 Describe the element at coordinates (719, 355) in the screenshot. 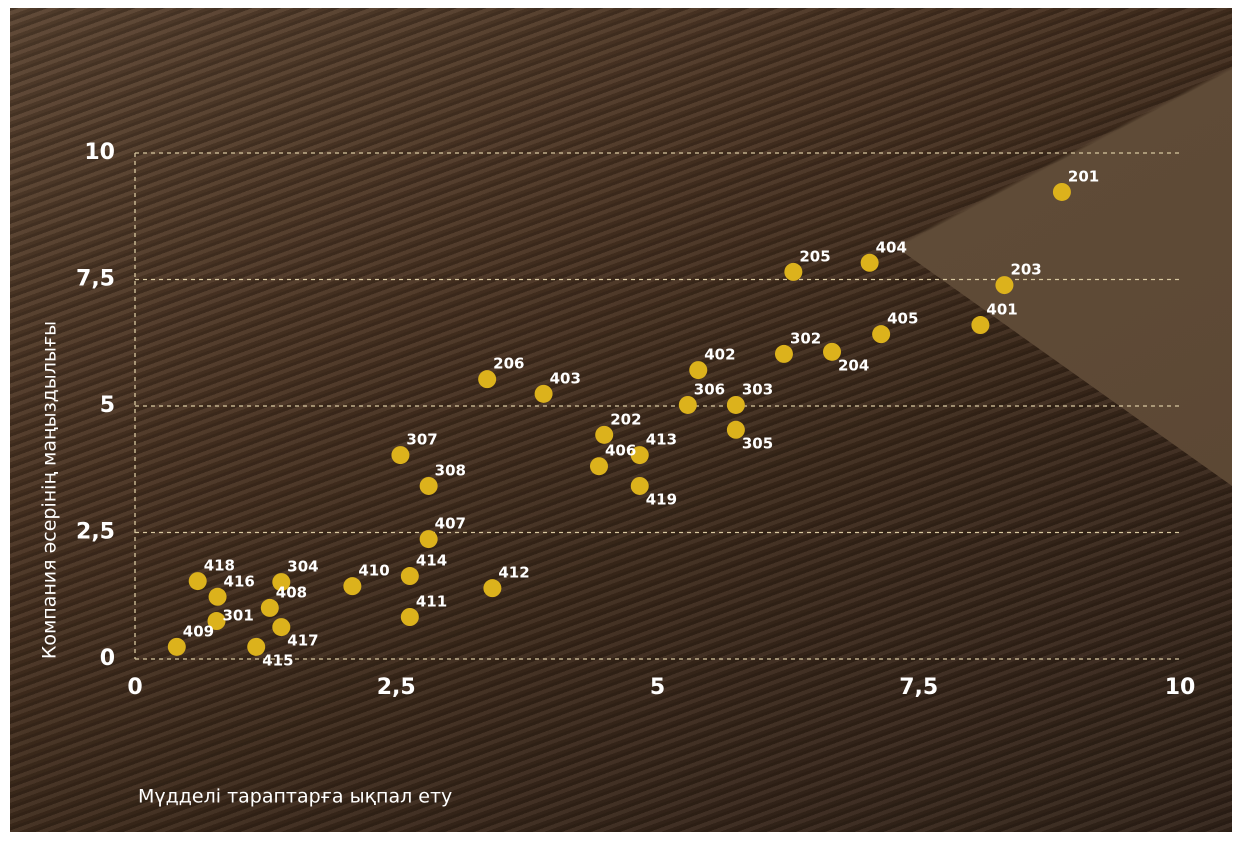

I see `point-label: 402` at that location.